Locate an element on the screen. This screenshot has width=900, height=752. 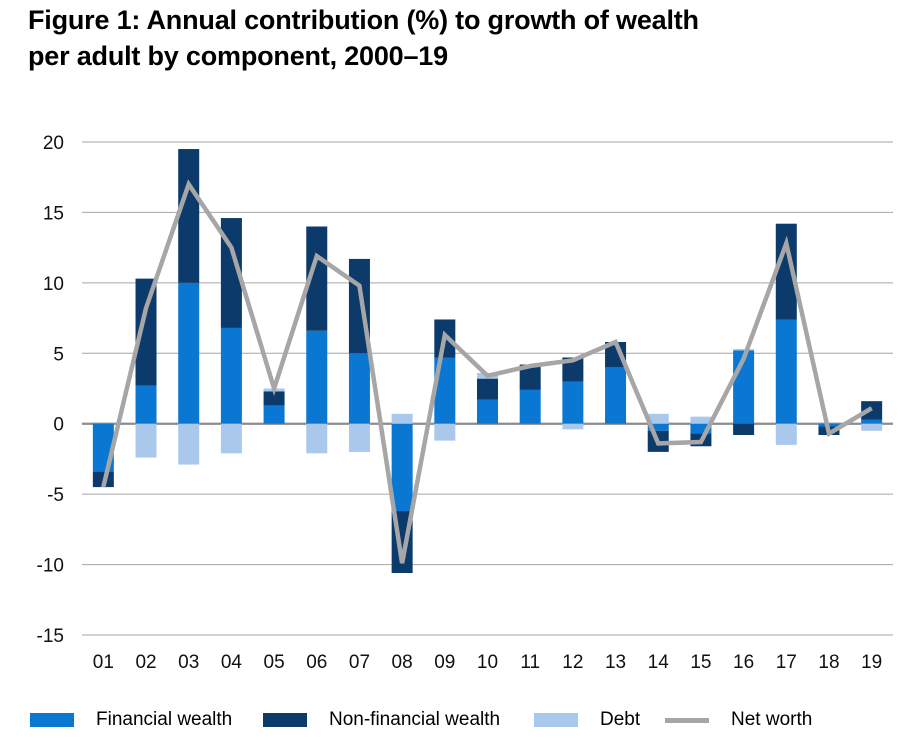
x-tick-label: 06 is located at coordinates (316, 662).